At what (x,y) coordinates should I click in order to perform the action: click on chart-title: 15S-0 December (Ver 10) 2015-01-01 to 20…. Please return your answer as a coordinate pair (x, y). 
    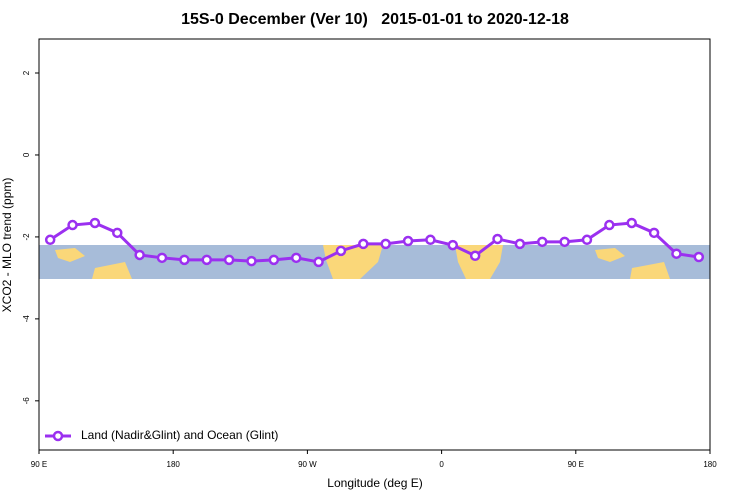
    Looking at the image, I should click on (375, 19).